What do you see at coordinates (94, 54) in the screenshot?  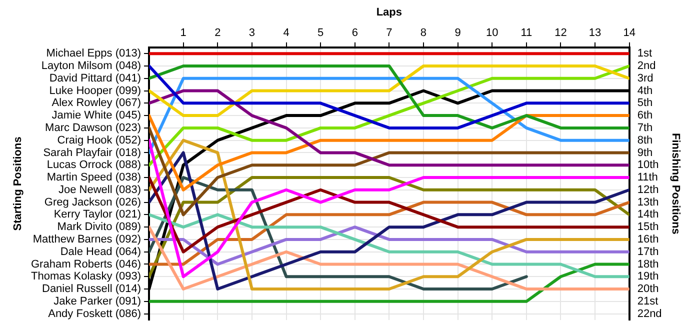 I see `category-label: Michael Epps (013)` at bounding box center [94, 54].